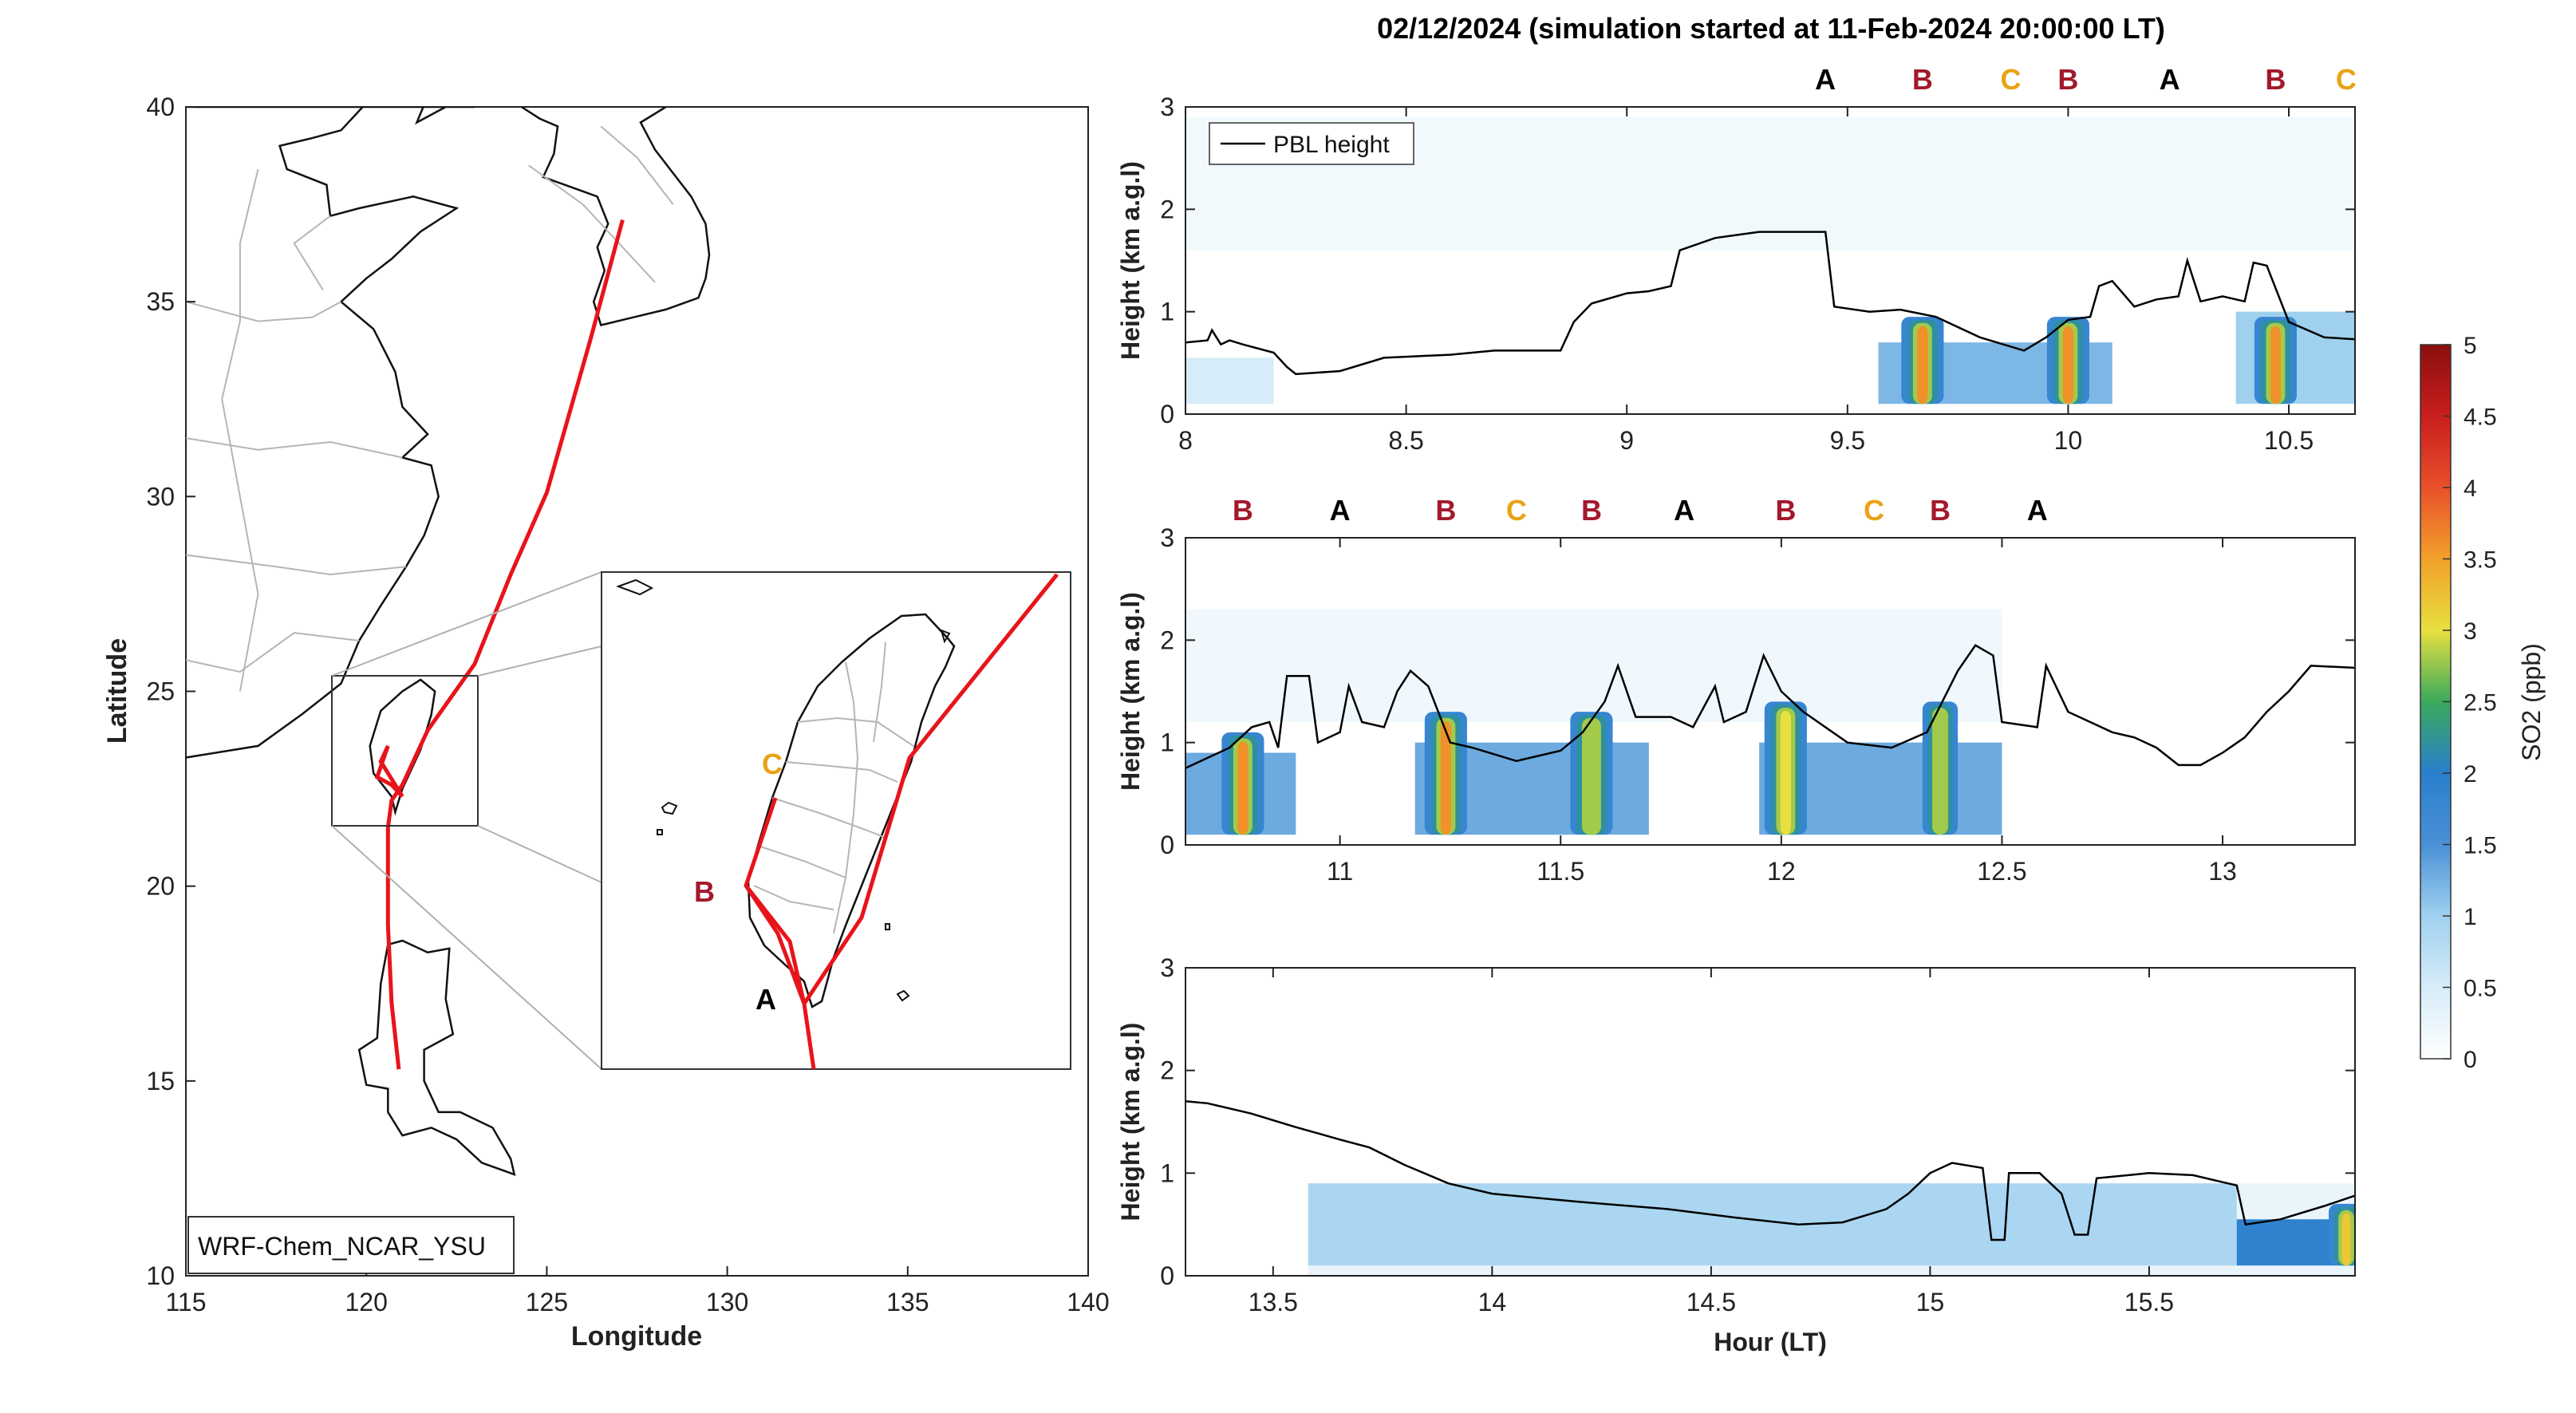  What do you see at coordinates (833, 787) in the screenshot?
I see `inset-admin-borders` at bounding box center [833, 787].